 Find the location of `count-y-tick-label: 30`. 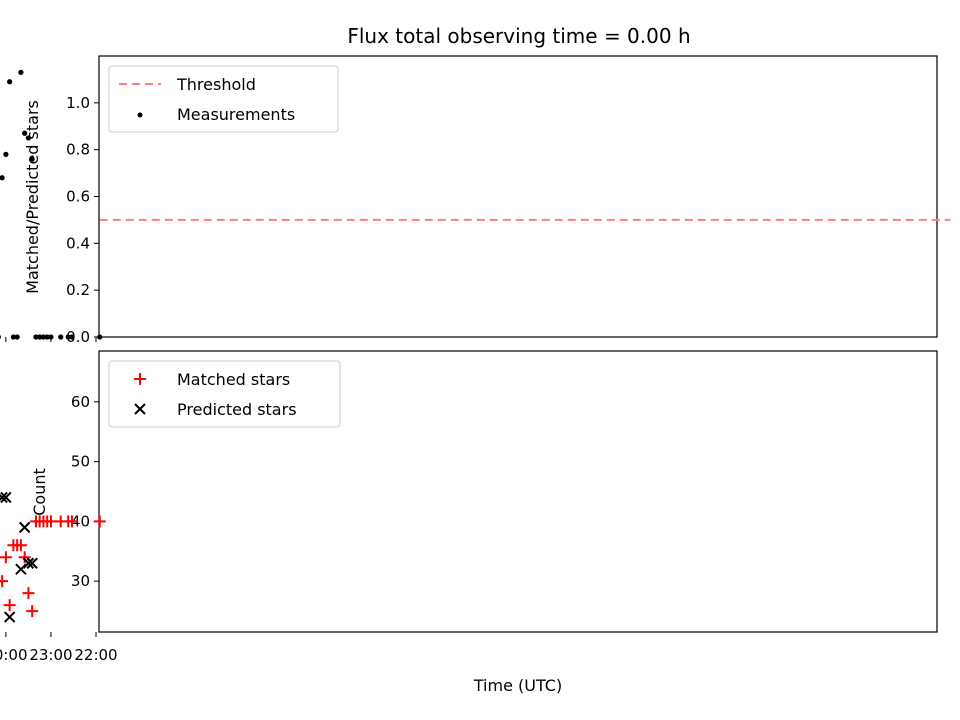

count-y-tick-label: 30 is located at coordinates (80, 581).